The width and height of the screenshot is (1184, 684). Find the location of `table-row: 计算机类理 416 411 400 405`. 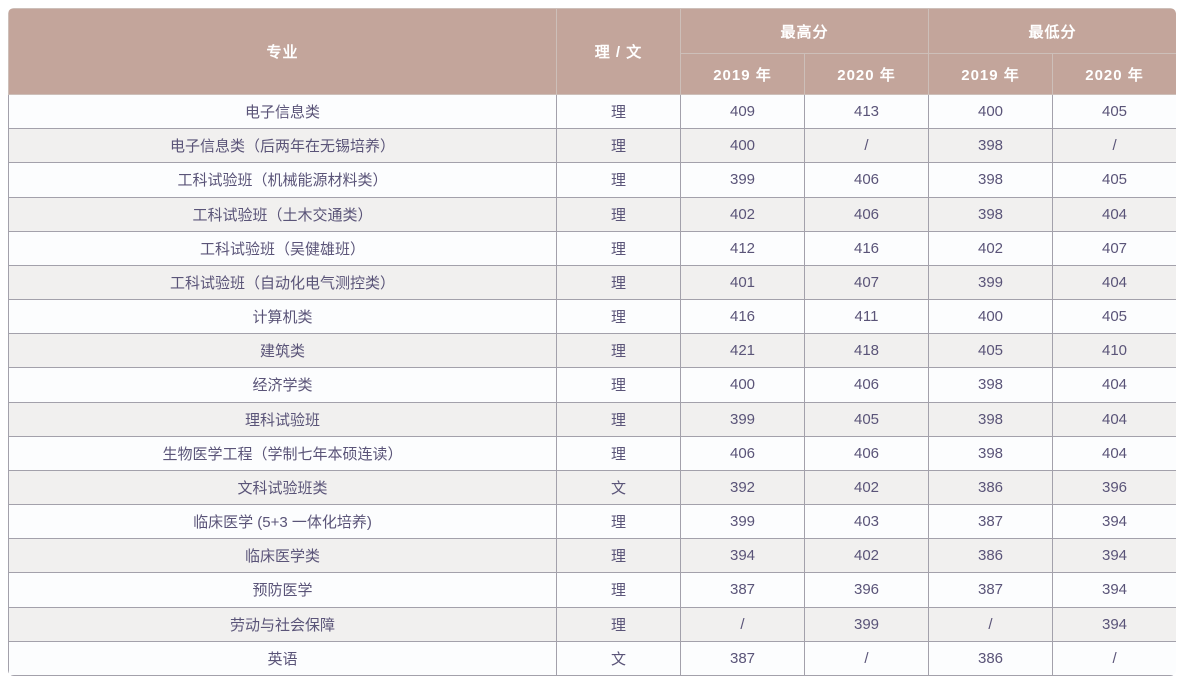

table-row: 计算机类理 416 411 400 405 is located at coordinates (592, 317).